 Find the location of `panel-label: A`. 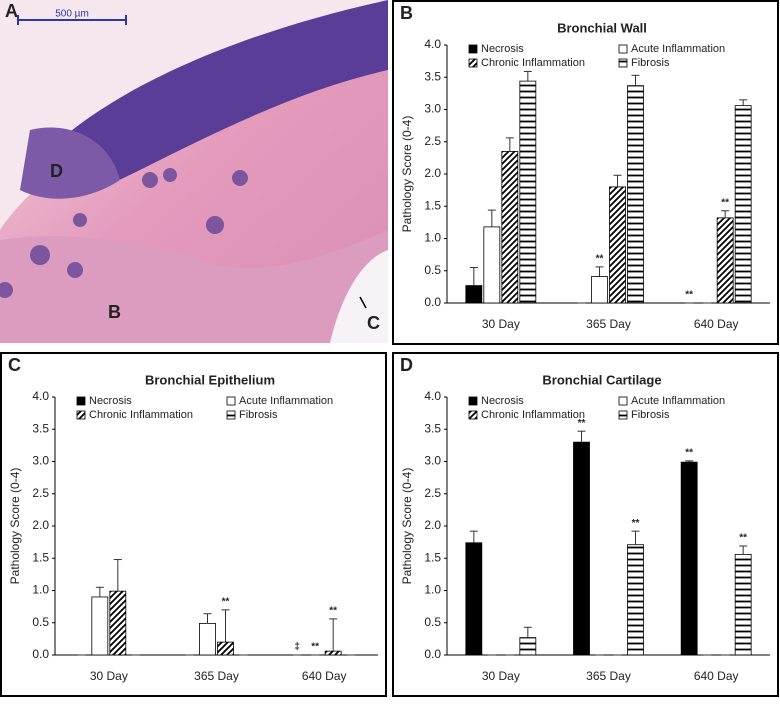

panel-label: A is located at coordinates (11, 11).